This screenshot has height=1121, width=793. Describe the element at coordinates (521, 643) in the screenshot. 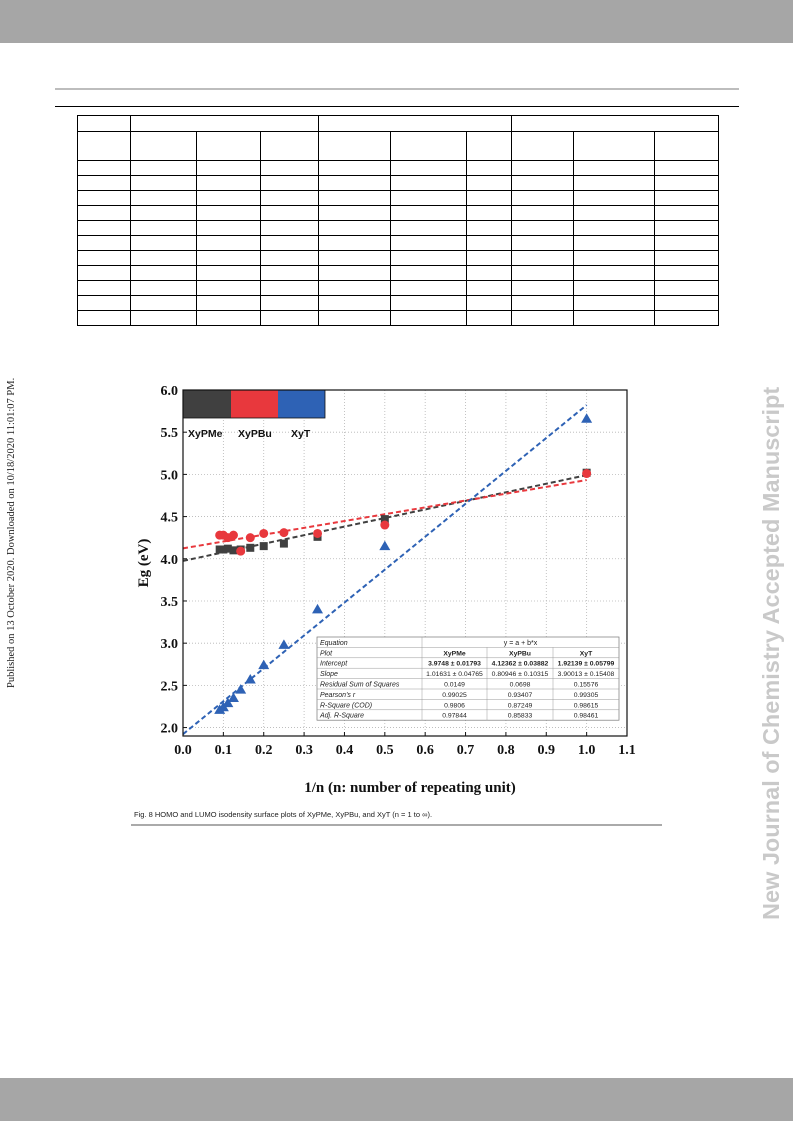

I see `stats-table-equation: y = a + b*x` at that location.